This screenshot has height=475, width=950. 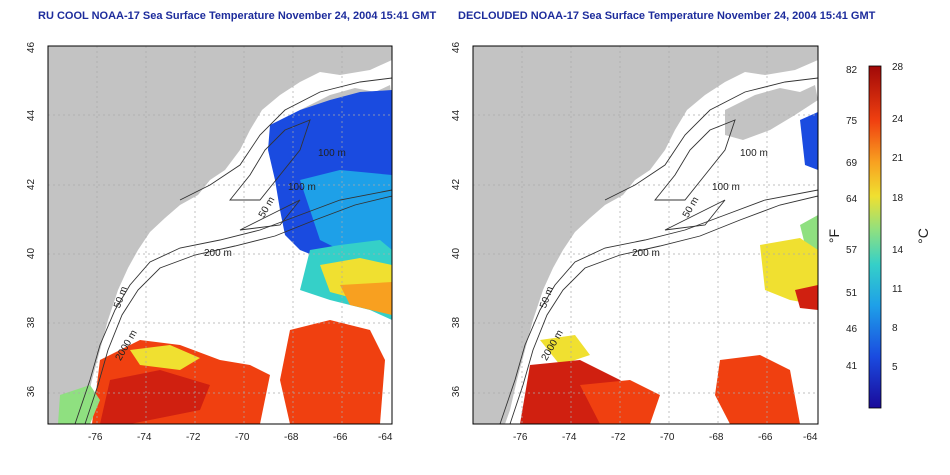 What do you see at coordinates (897, 289) in the screenshot?
I see `celsius-tick: 11` at bounding box center [897, 289].